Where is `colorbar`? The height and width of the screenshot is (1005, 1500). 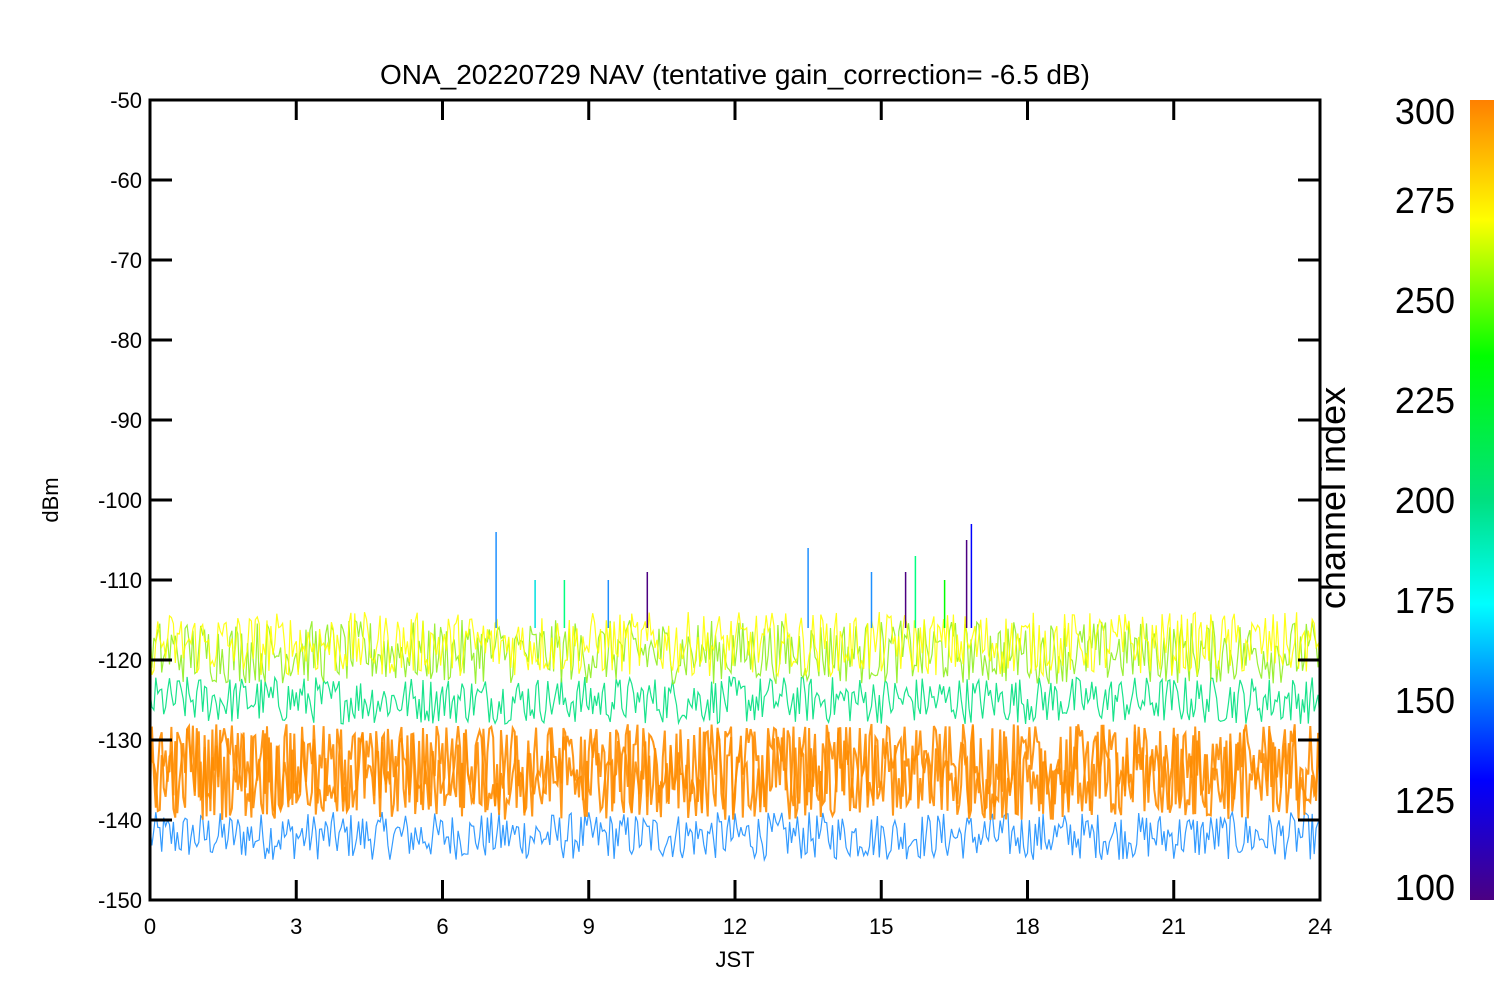
colorbar is located at coordinates (1482, 500).